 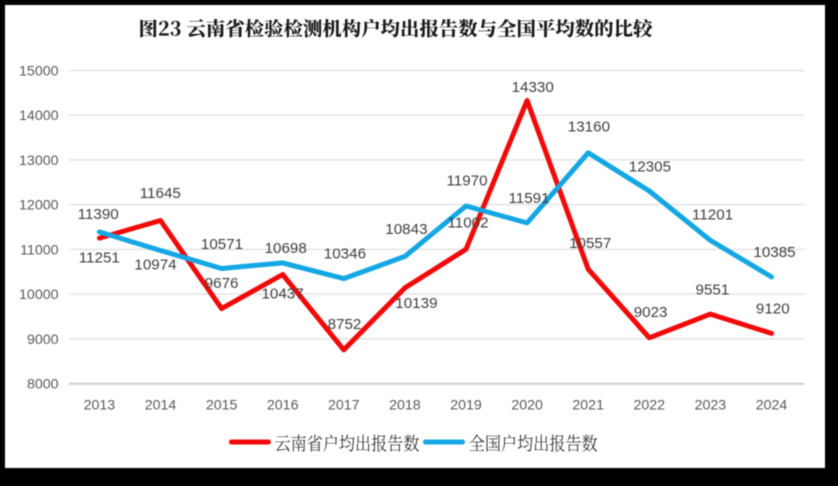 What do you see at coordinates (344, 405) in the screenshot?
I see `svg-text: 2017` at bounding box center [344, 405].